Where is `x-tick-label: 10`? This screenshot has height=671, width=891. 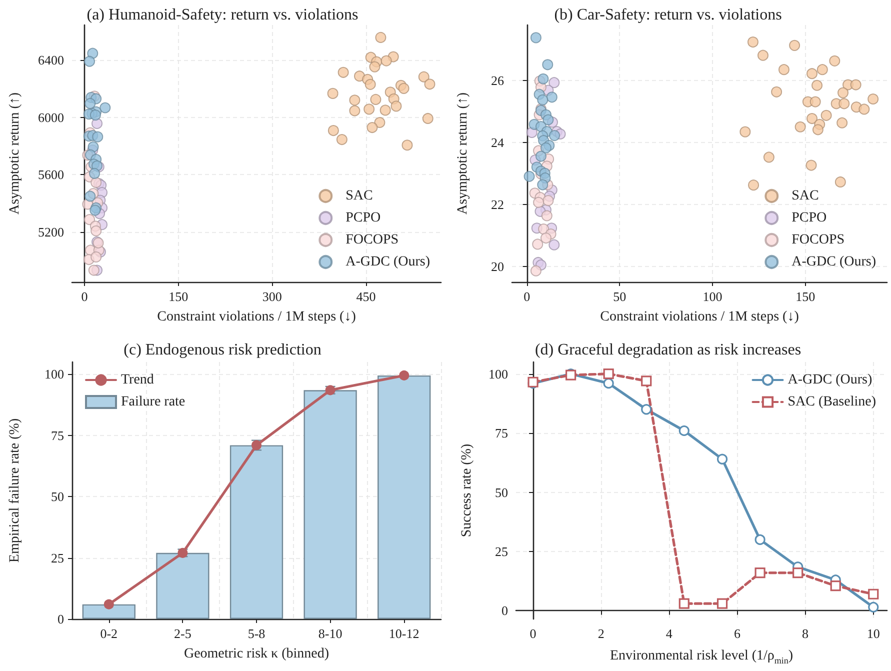 x-tick-label: 10 is located at coordinates (873, 633).